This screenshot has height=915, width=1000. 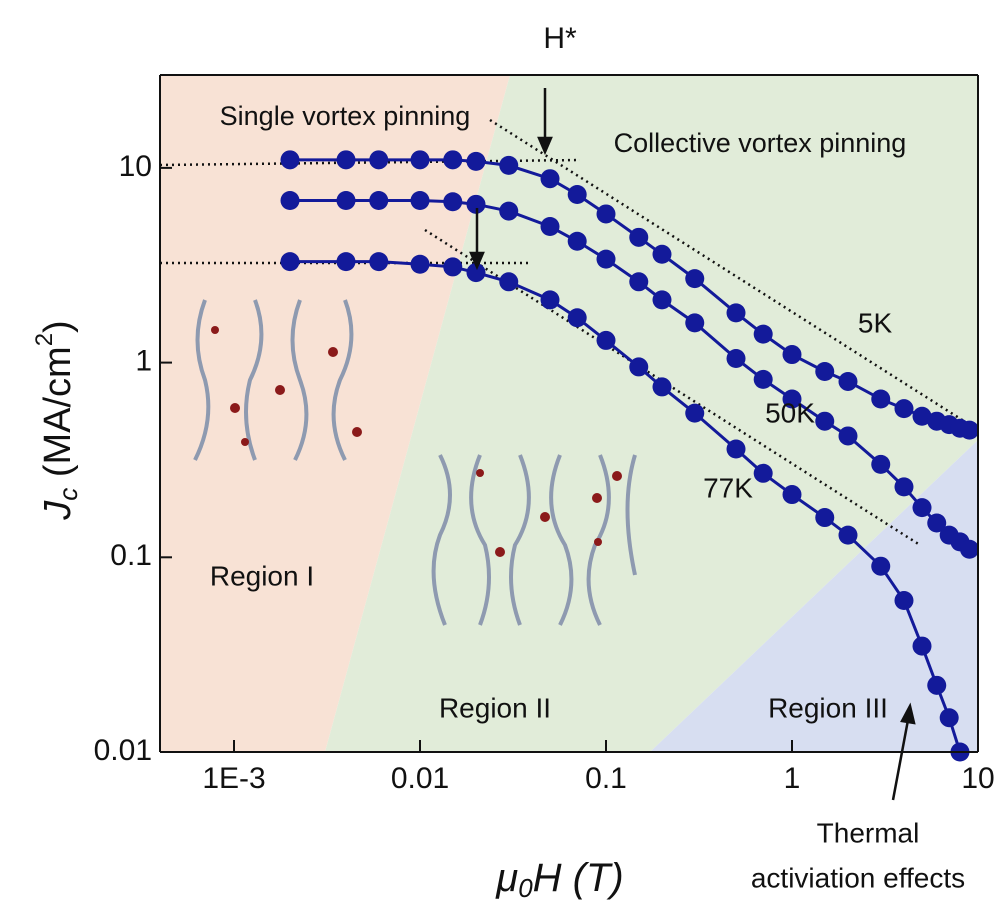 I want to click on y-label-main: J, so click(x=58, y=510).